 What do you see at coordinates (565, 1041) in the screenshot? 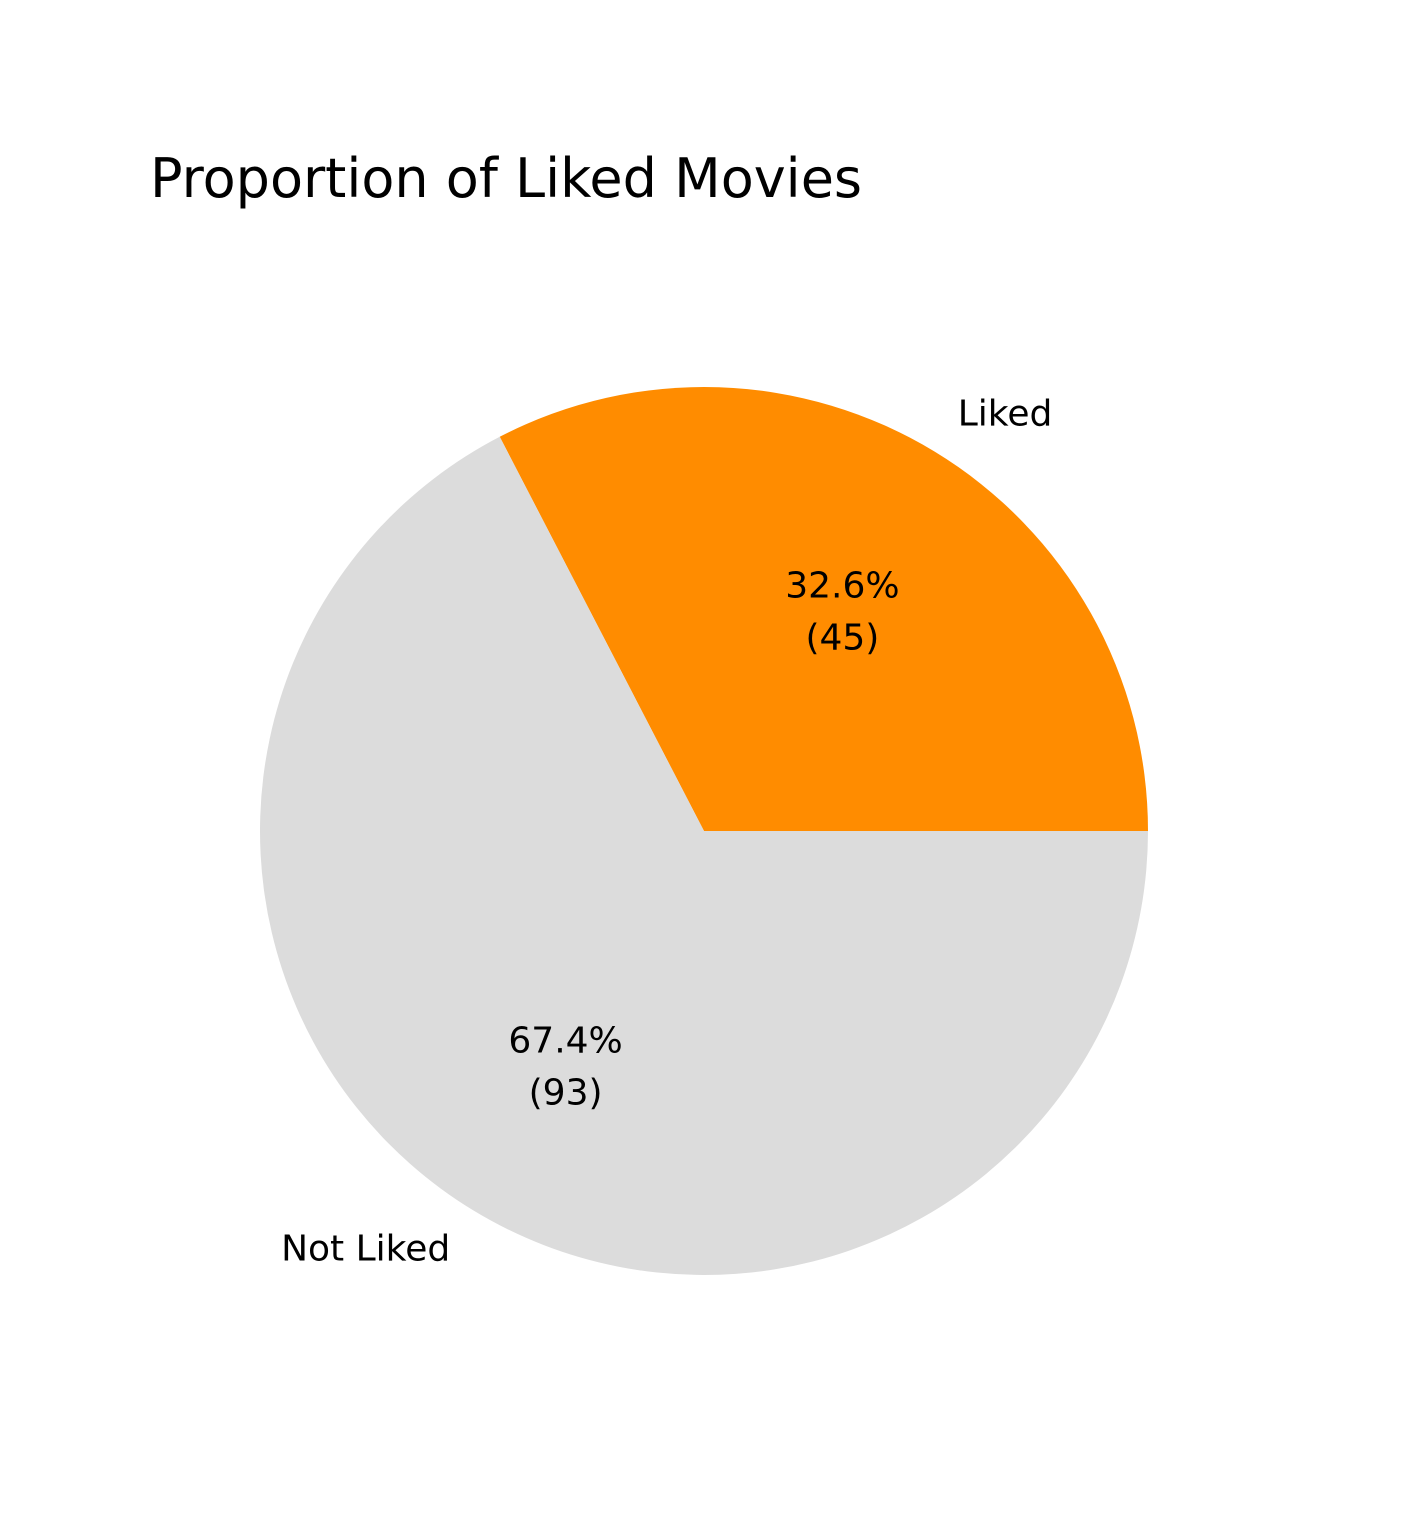
I see `percent-label-not-liked: 67.4%` at bounding box center [565, 1041].